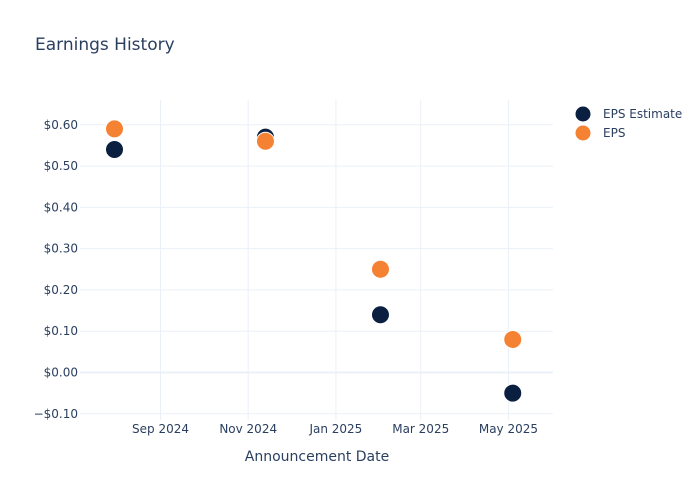 The height and width of the screenshot is (500, 700). What do you see at coordinates (642, 114) in the screenshot?
I see `legend-label: EPS Estimate` at bounding box center [642, 114].